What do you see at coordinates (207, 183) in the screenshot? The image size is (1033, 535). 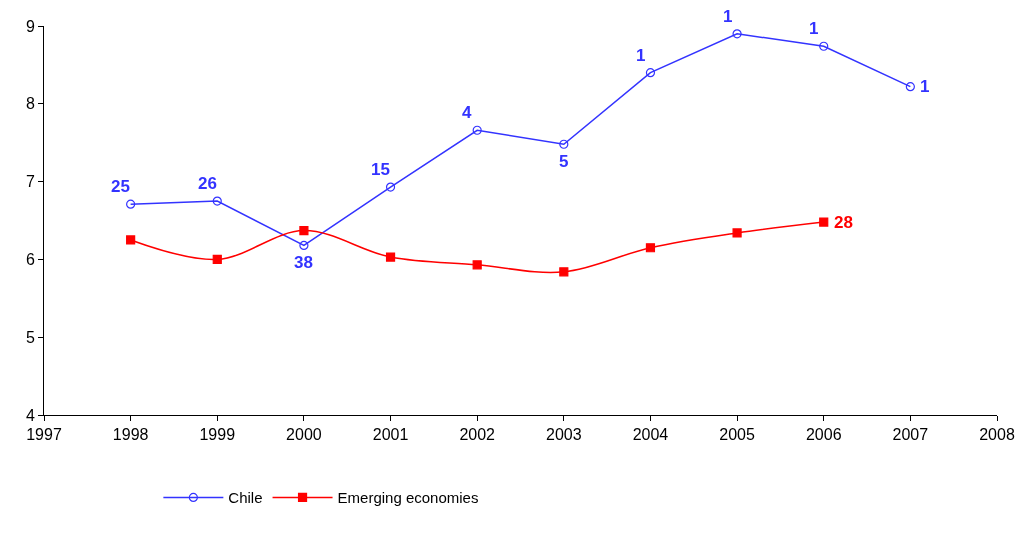 I see `annotation: 26` at bounding box center [207, 183].